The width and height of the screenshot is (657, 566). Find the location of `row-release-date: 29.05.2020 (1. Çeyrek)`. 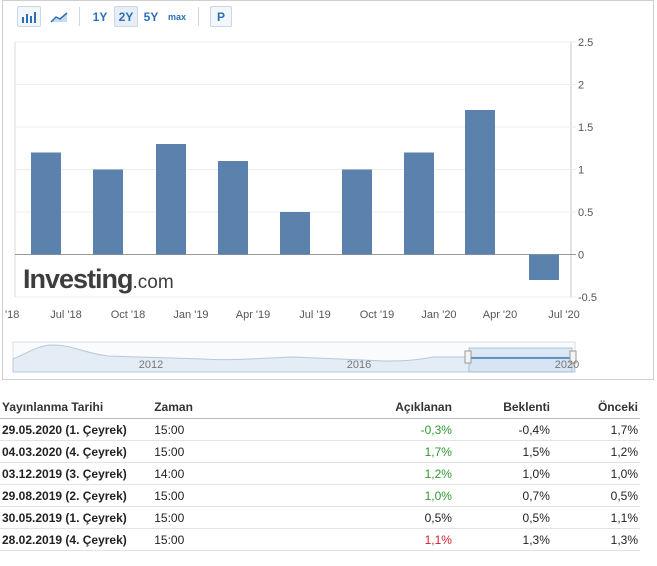

row-release-date: 29.05.2020 (1. Çeyrek) is located at coordinates (76, 429).